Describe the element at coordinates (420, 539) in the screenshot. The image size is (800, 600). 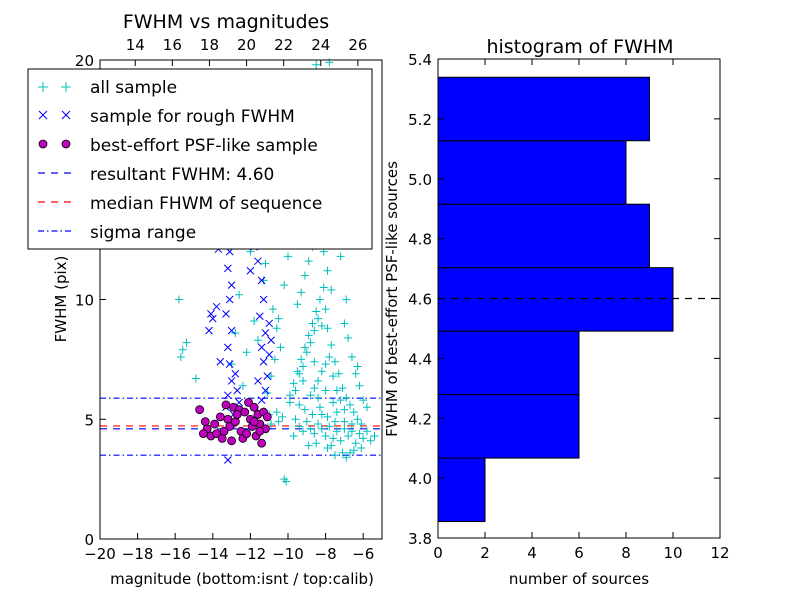
I see `right-ytick-label: 3.8` at that location.